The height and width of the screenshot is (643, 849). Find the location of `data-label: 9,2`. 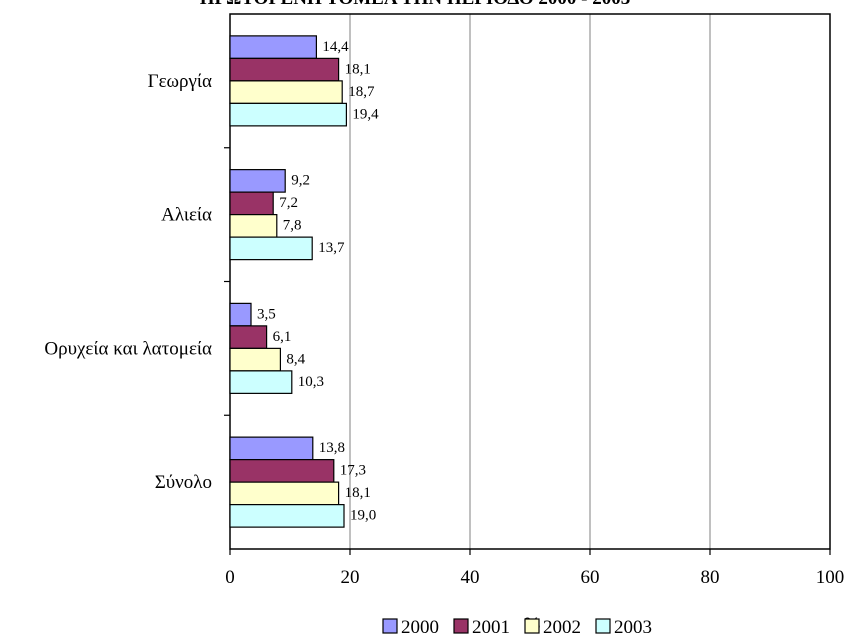

data-label: 9,2 is located at coordinates (300, 181).